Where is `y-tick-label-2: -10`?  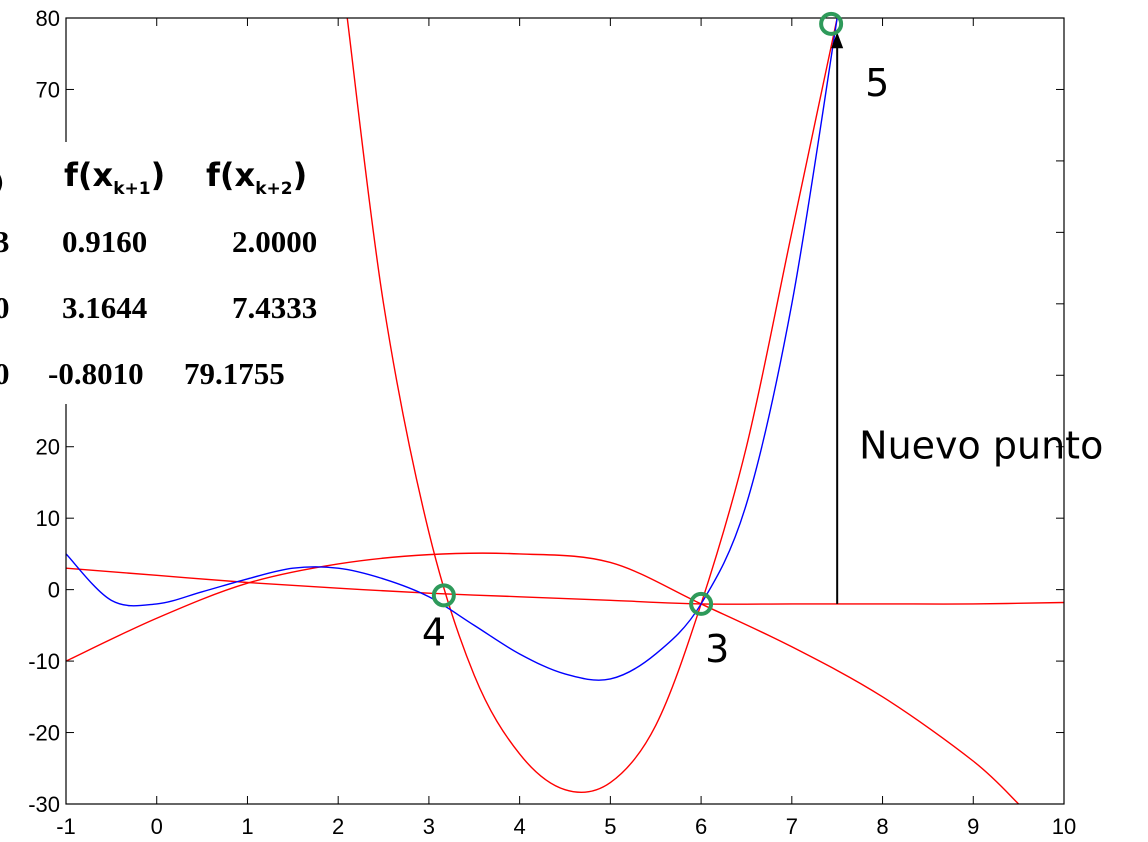 y-tick-label-2: -10 is located at coordinates (44, 661).